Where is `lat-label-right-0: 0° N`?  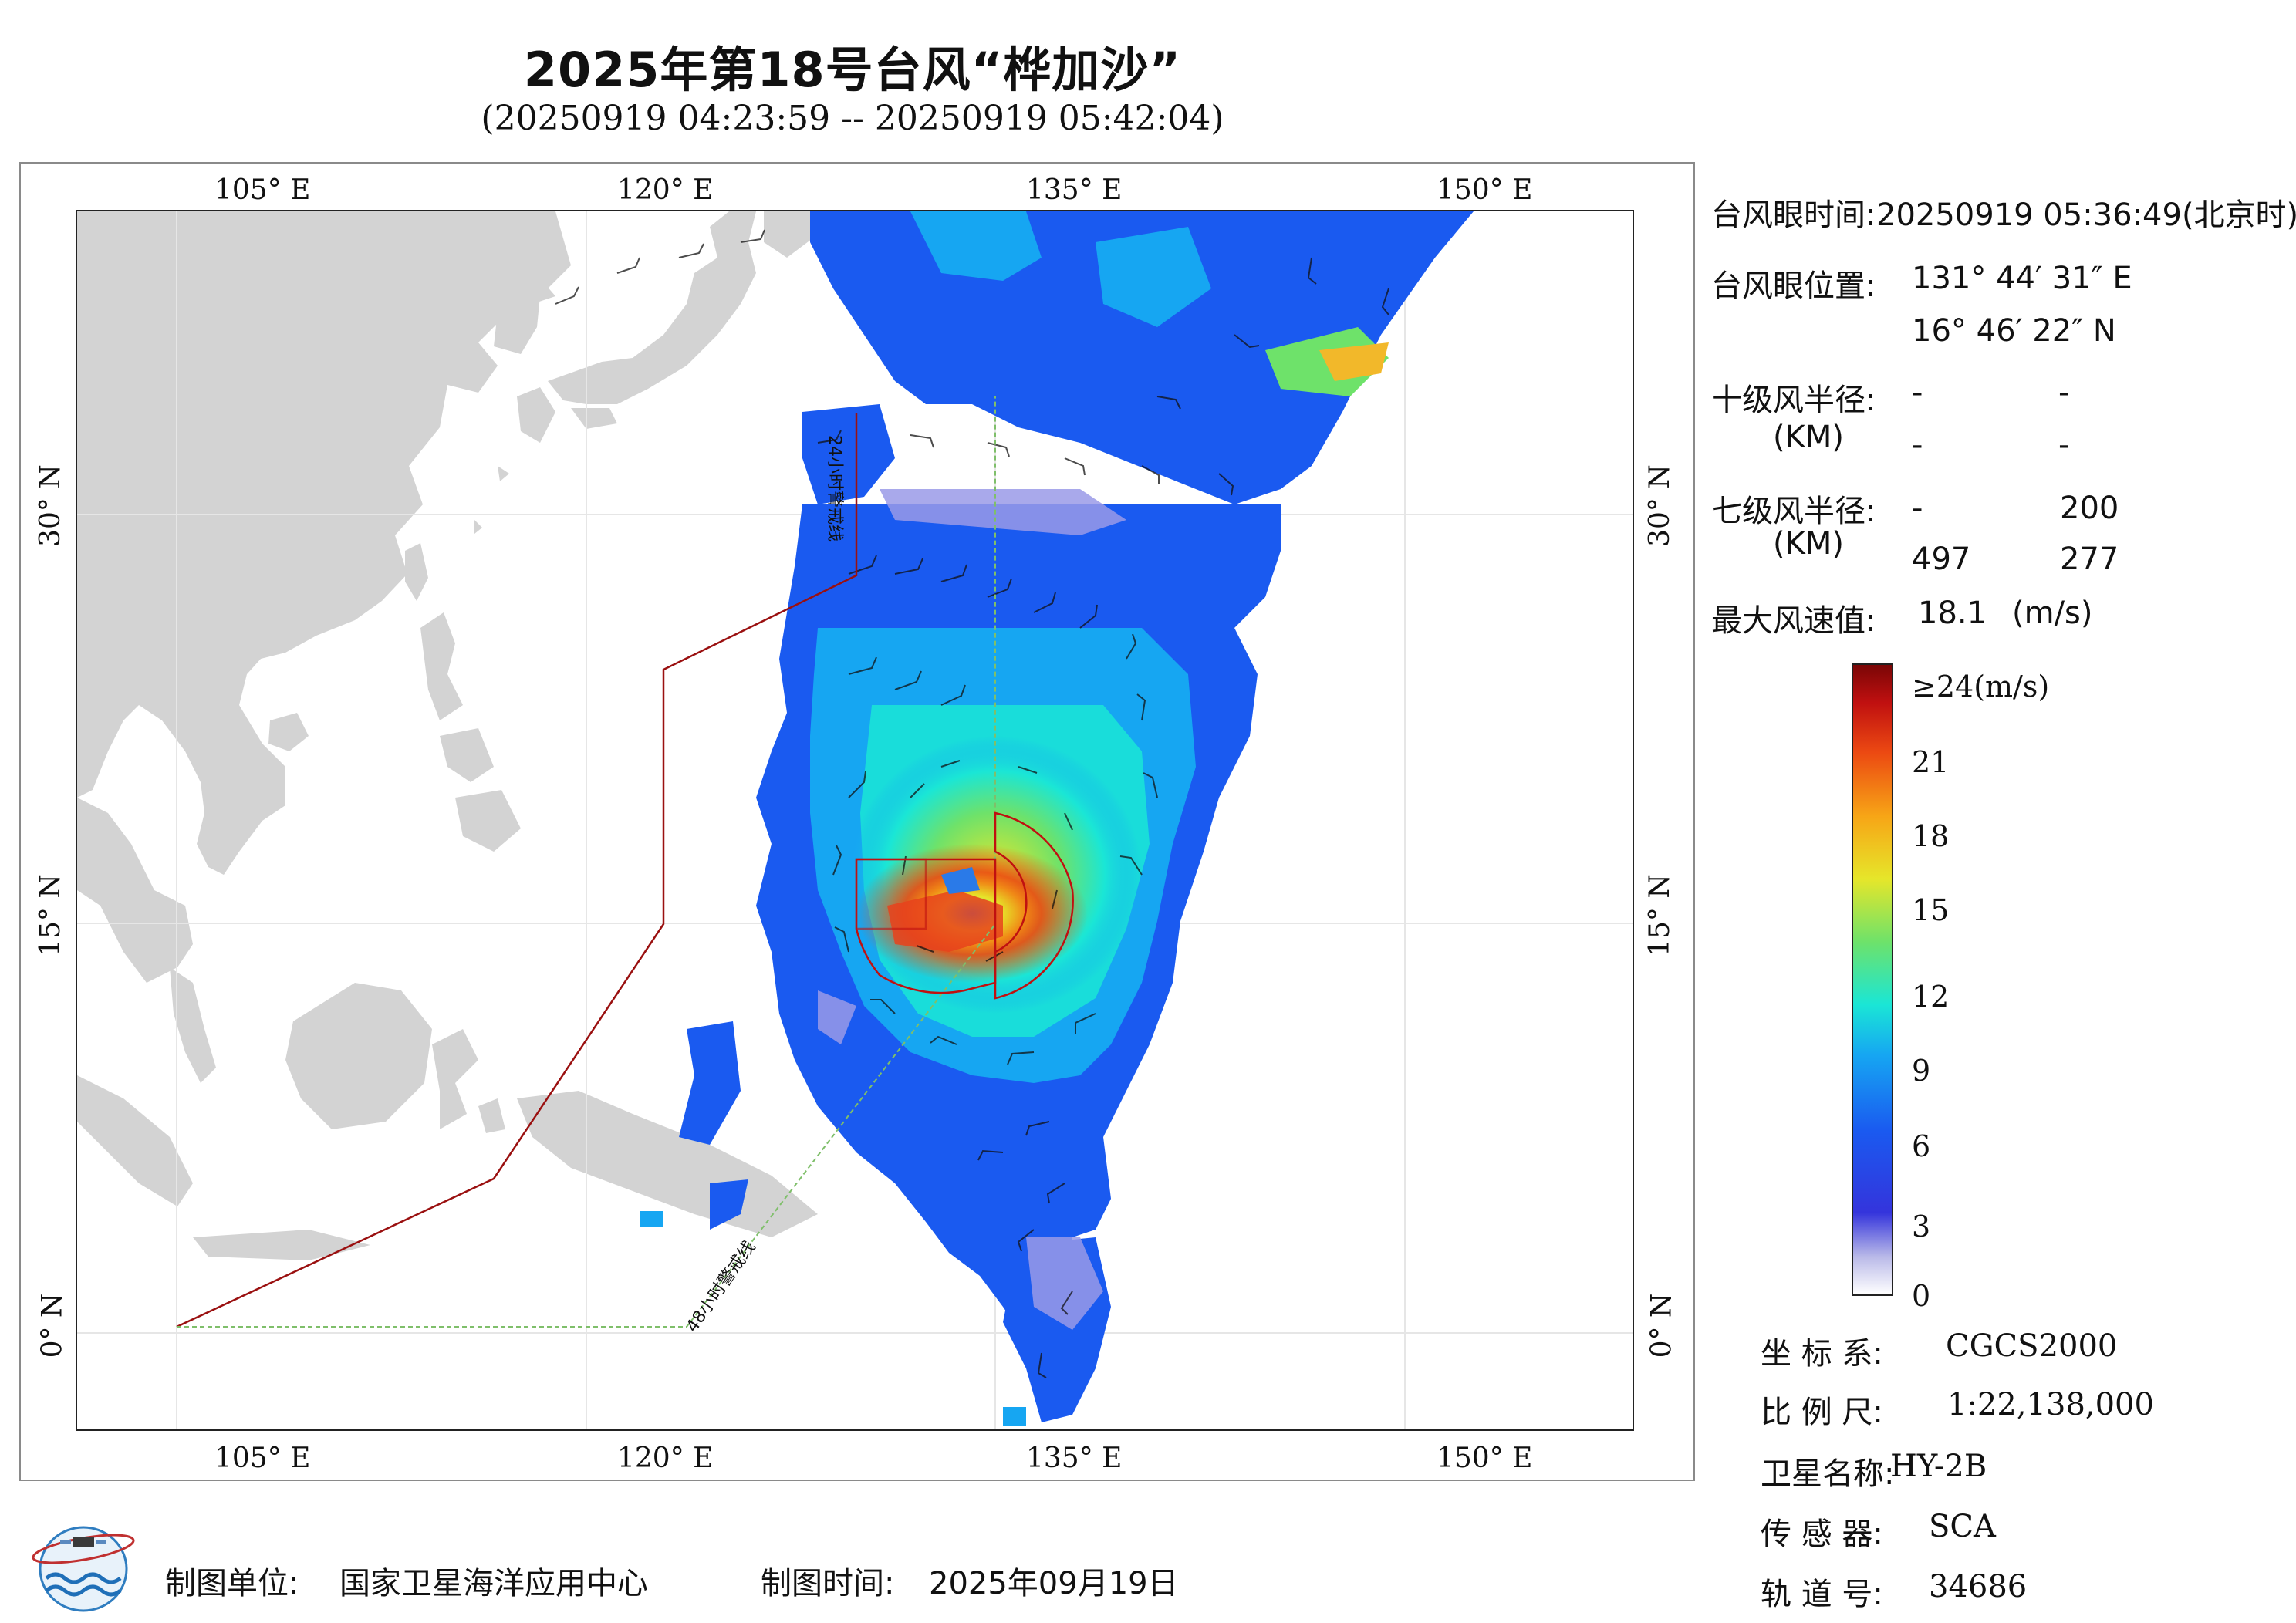
lat-label-right-0: 0° N is located at coordinates (1662, 1325).